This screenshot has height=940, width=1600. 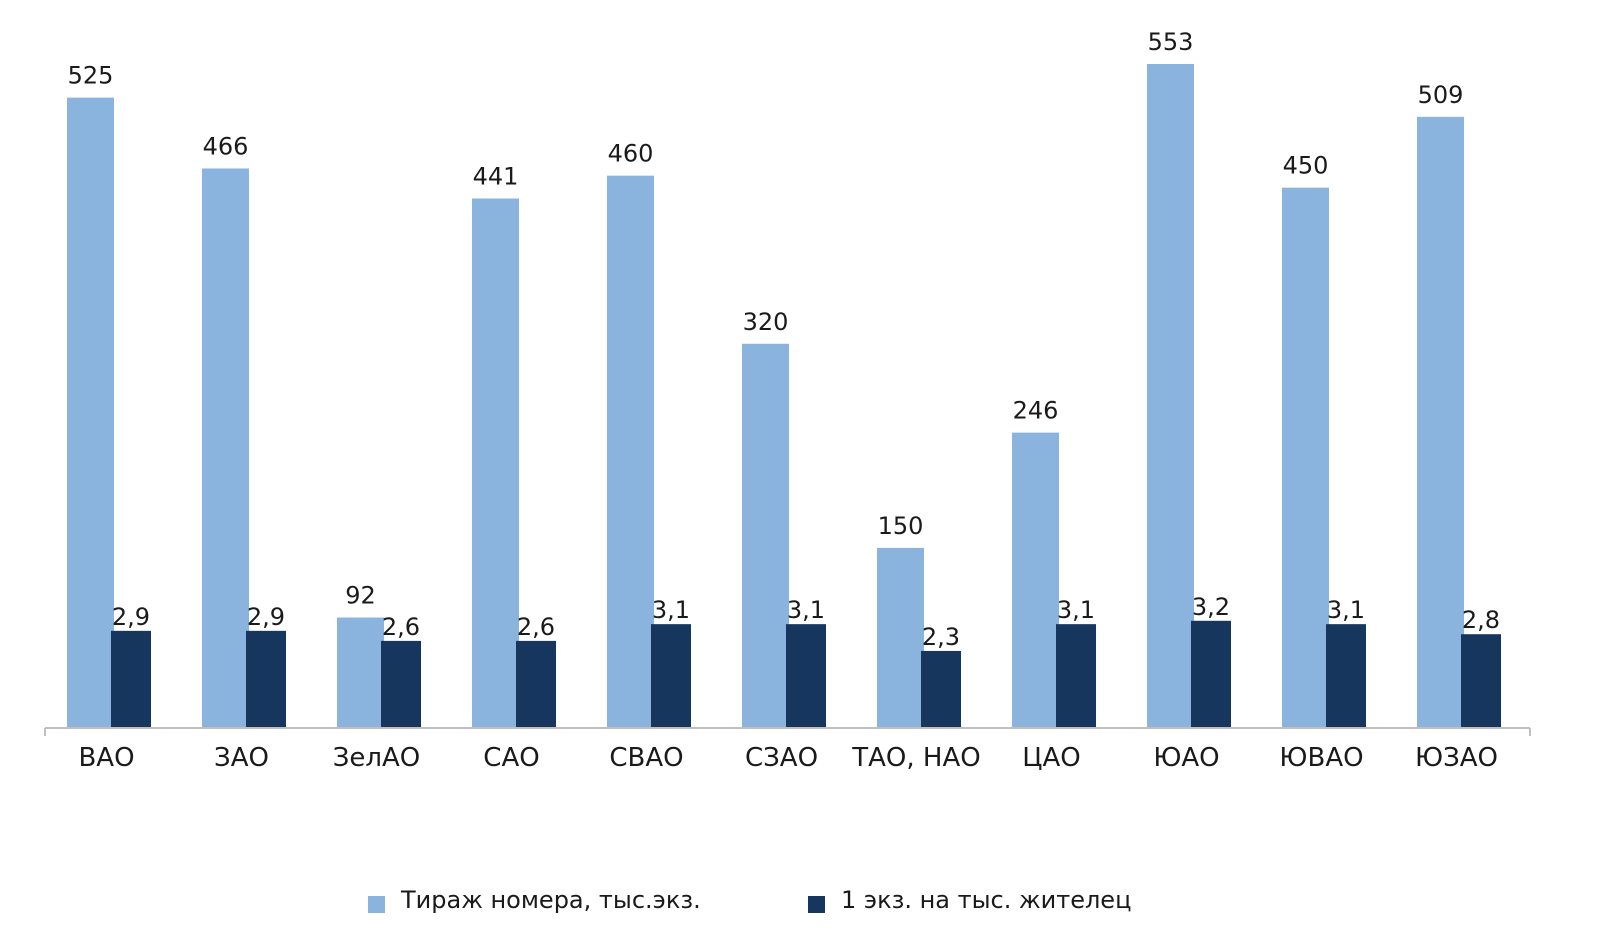 What do you see at coordinates (377, 758) in the screenshot?
I see `category-label-3: ЗелАО` at bounding box center [377, 758].